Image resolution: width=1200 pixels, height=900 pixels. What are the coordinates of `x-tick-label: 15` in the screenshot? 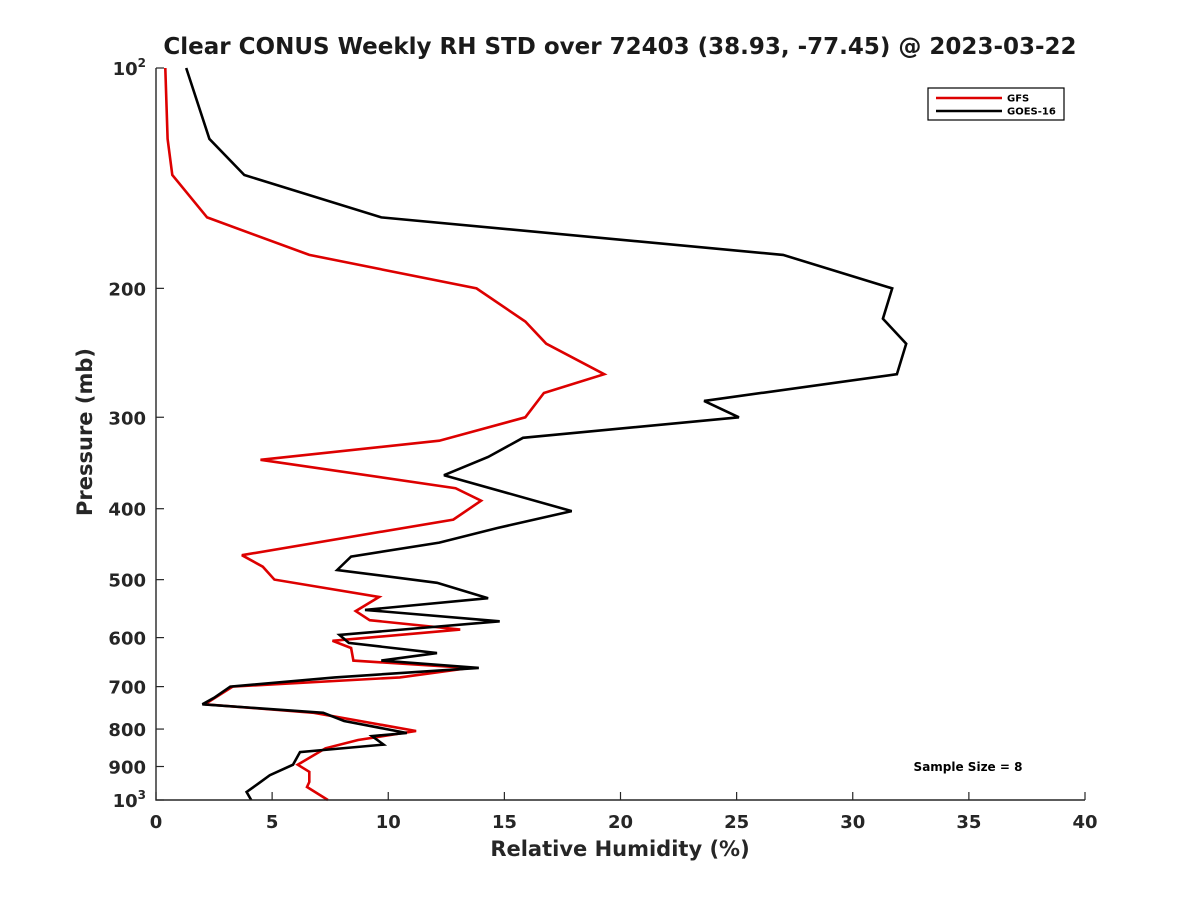 It's located at (504, 822).